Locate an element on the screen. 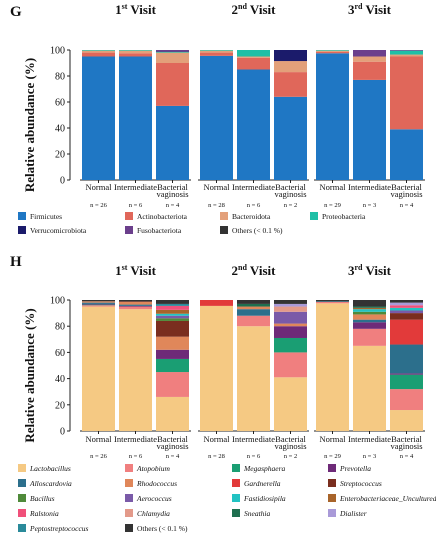 This screenshot has height=550, width=436. legend-label: Enterobacteriaceae_Uncultured is located at coordinates (387, 498).